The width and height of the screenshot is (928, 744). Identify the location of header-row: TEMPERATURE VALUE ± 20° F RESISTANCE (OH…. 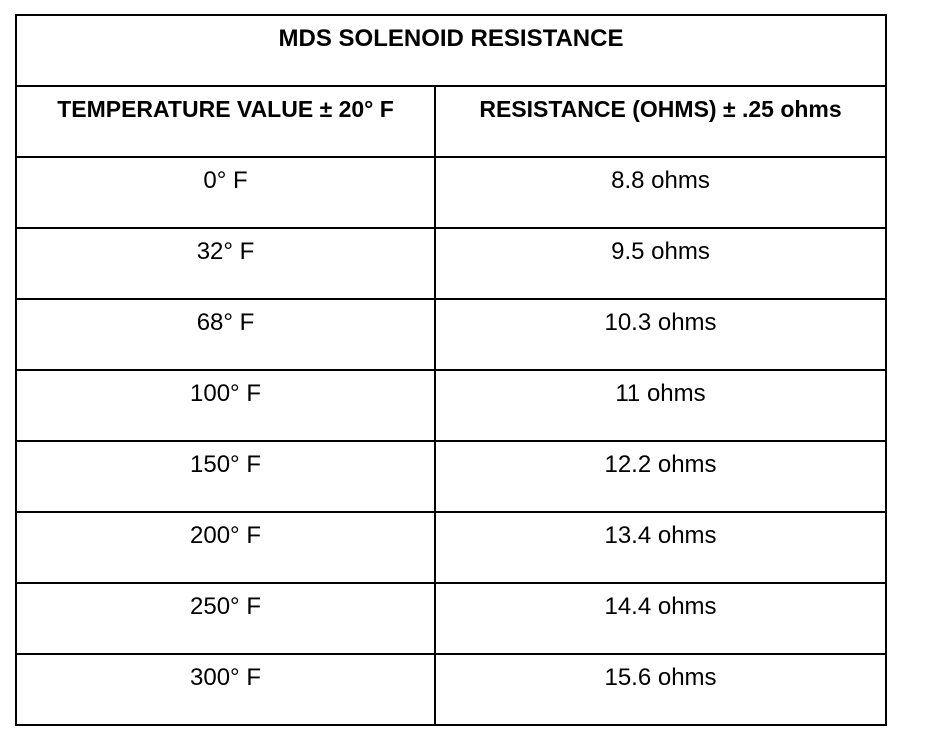
(451, 121).